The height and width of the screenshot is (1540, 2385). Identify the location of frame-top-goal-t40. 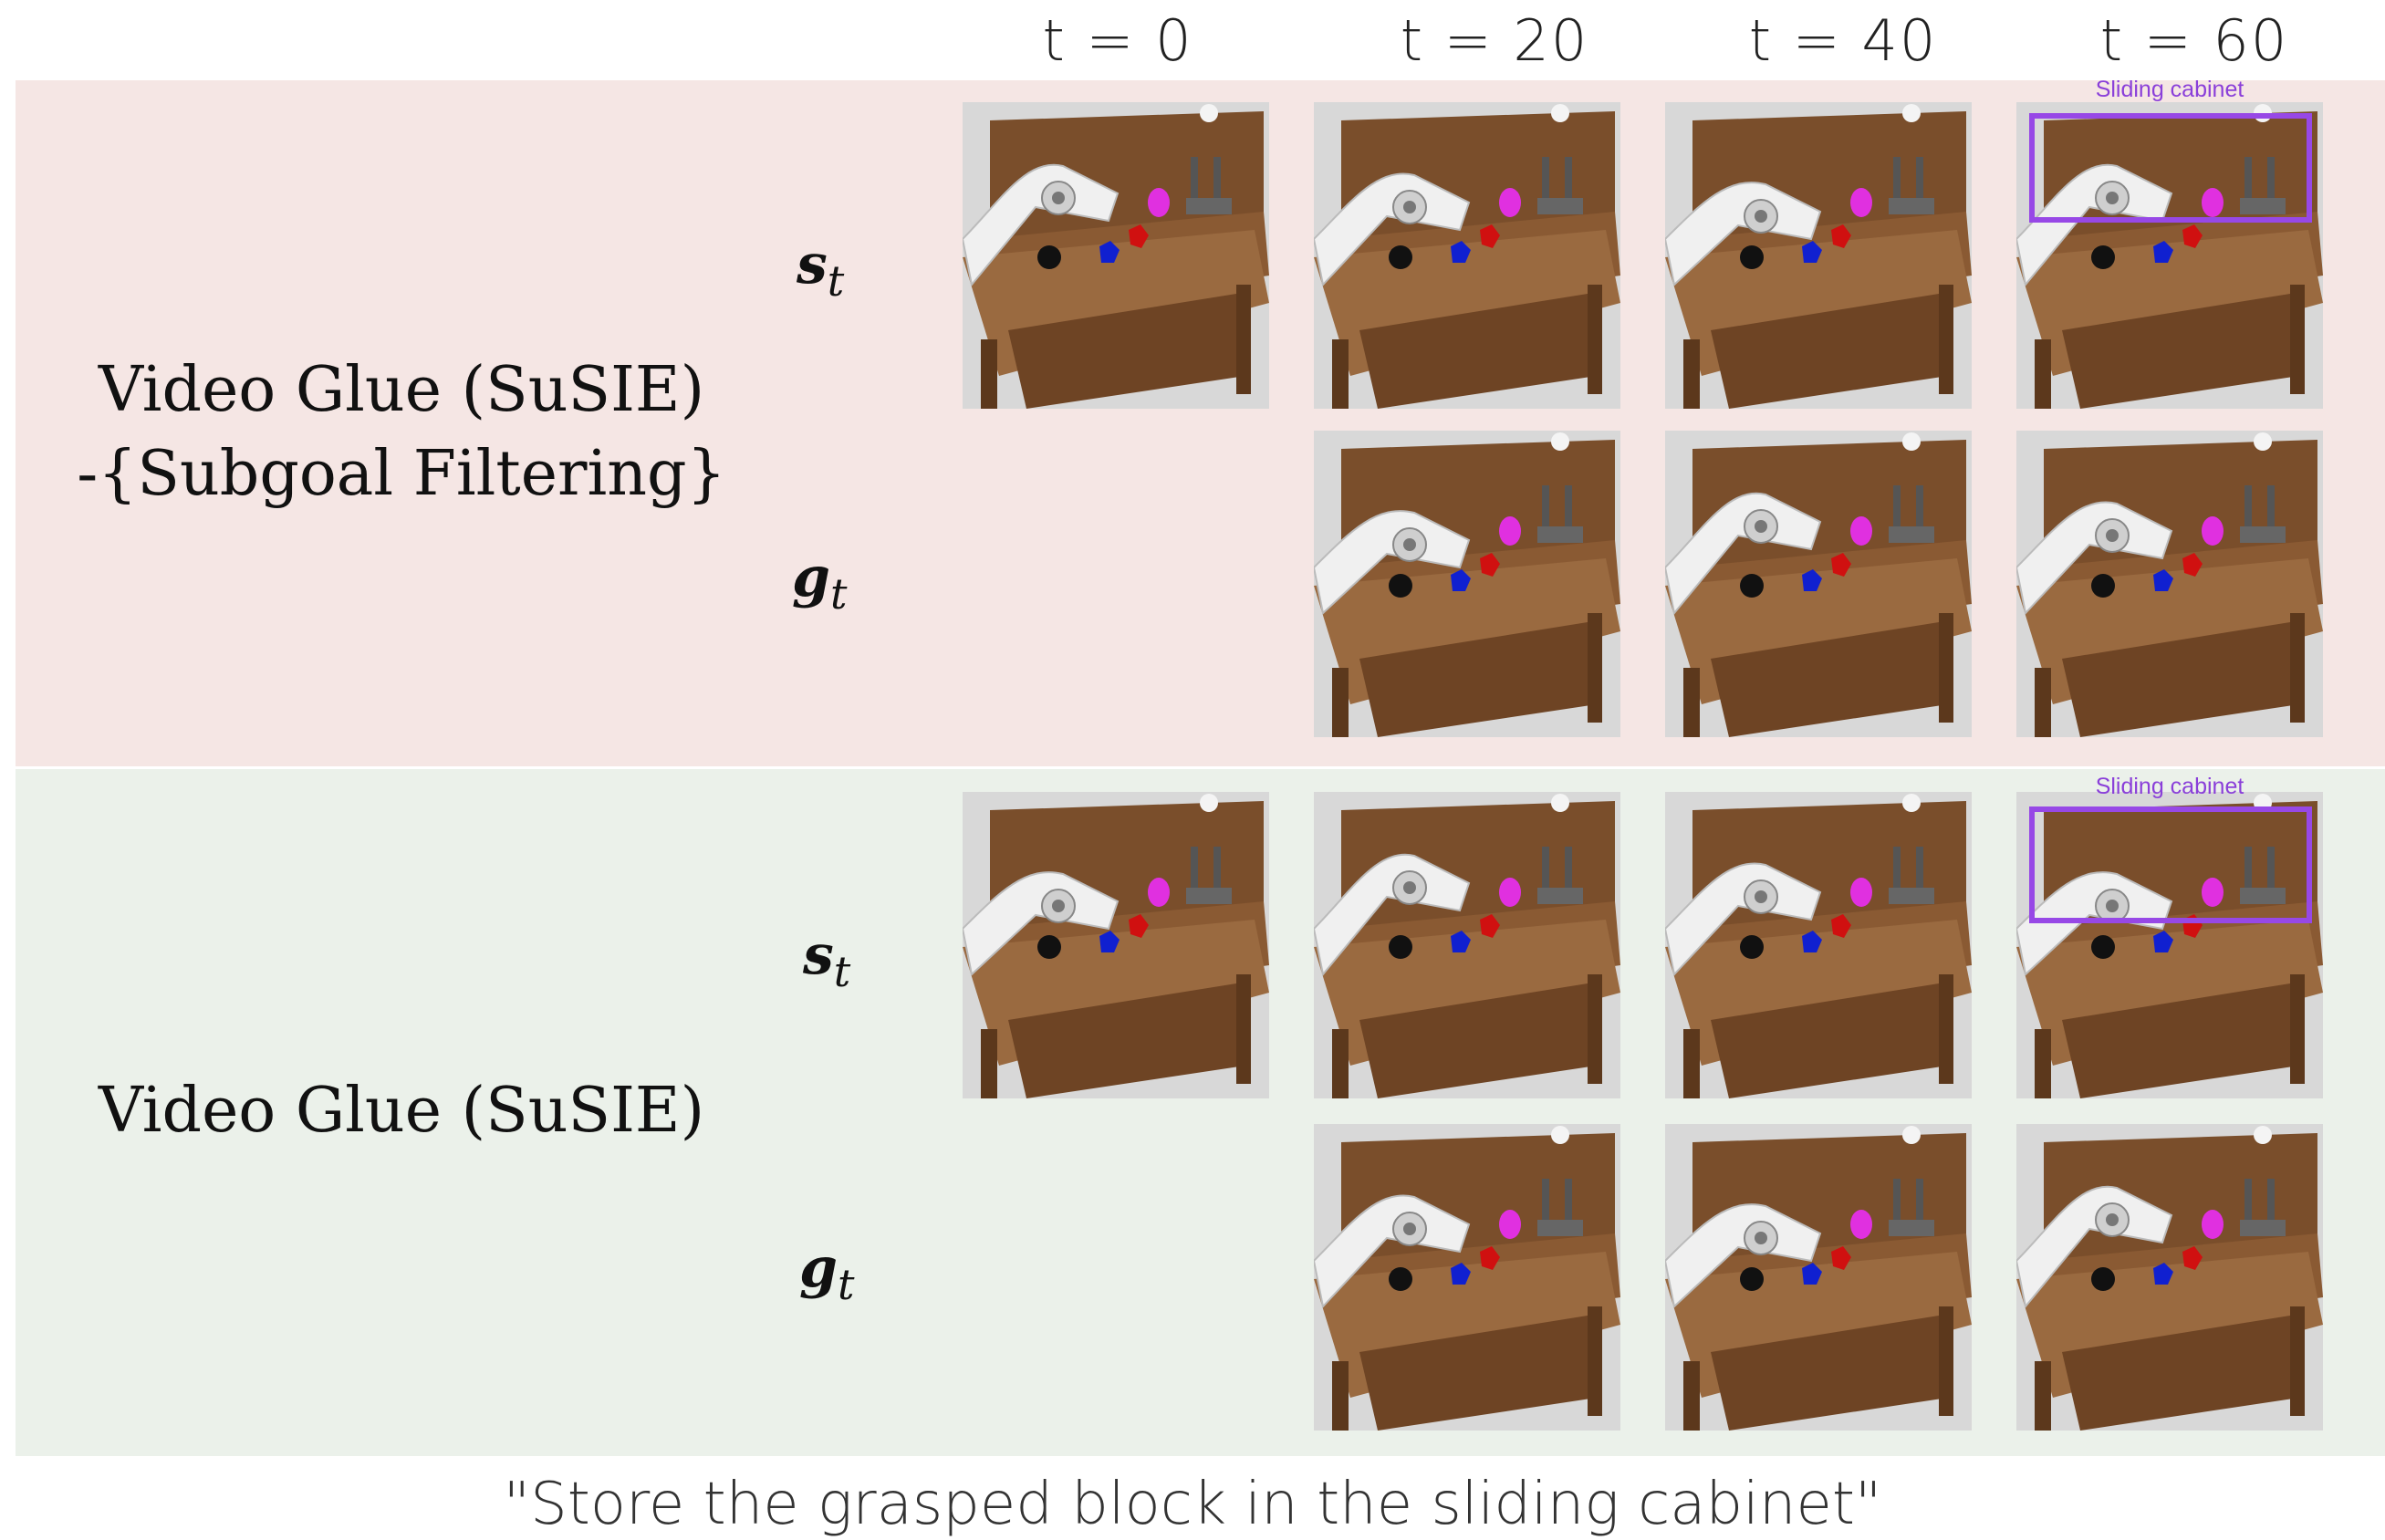
(1818, 584).